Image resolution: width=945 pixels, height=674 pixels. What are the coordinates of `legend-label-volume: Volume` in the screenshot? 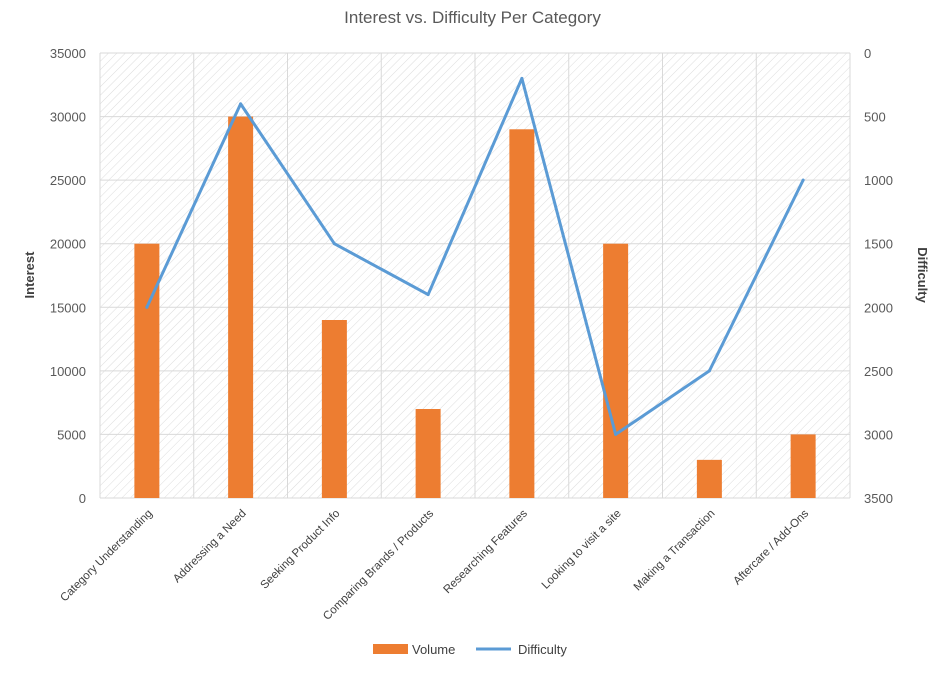 It's located at (433, 649).